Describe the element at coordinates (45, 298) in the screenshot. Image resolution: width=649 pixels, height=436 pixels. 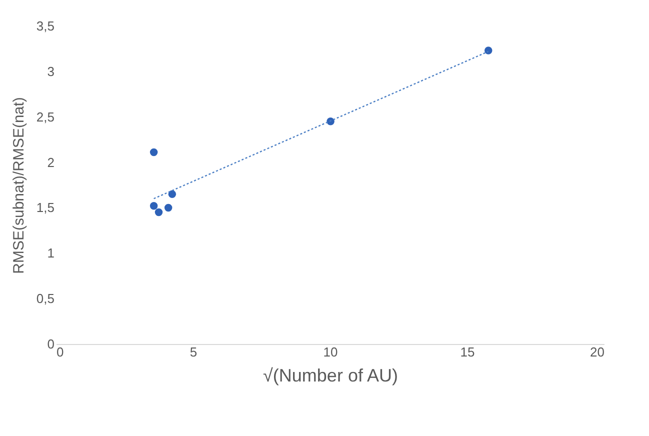
I see `y-tick-label: 0,5` at that location.